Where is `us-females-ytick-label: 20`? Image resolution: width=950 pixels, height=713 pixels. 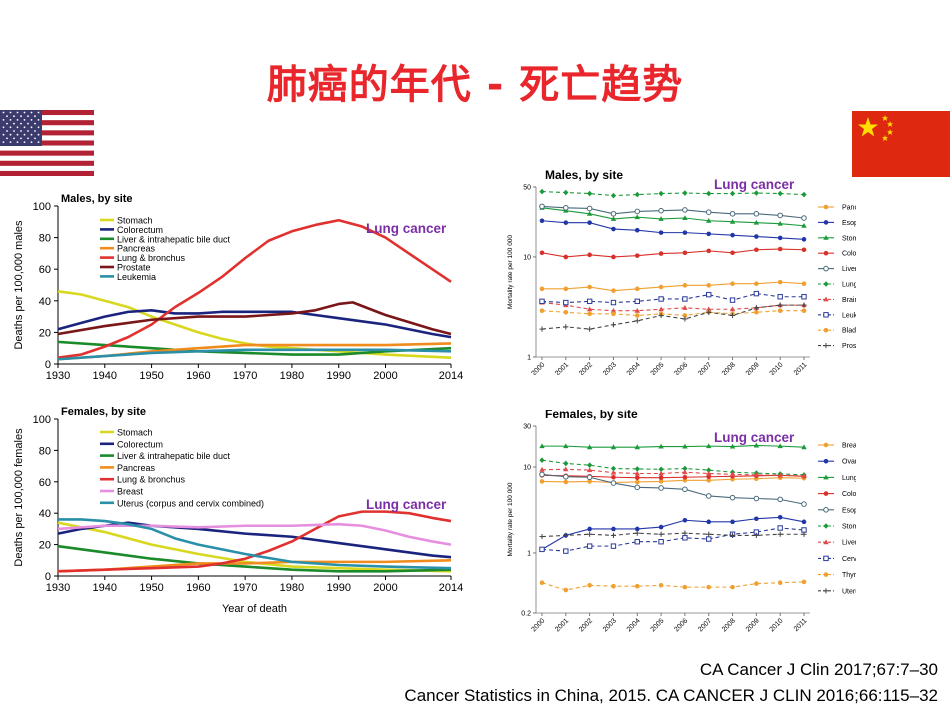
us-females-ytick-label: 20 is located at coordinates (45, 546).